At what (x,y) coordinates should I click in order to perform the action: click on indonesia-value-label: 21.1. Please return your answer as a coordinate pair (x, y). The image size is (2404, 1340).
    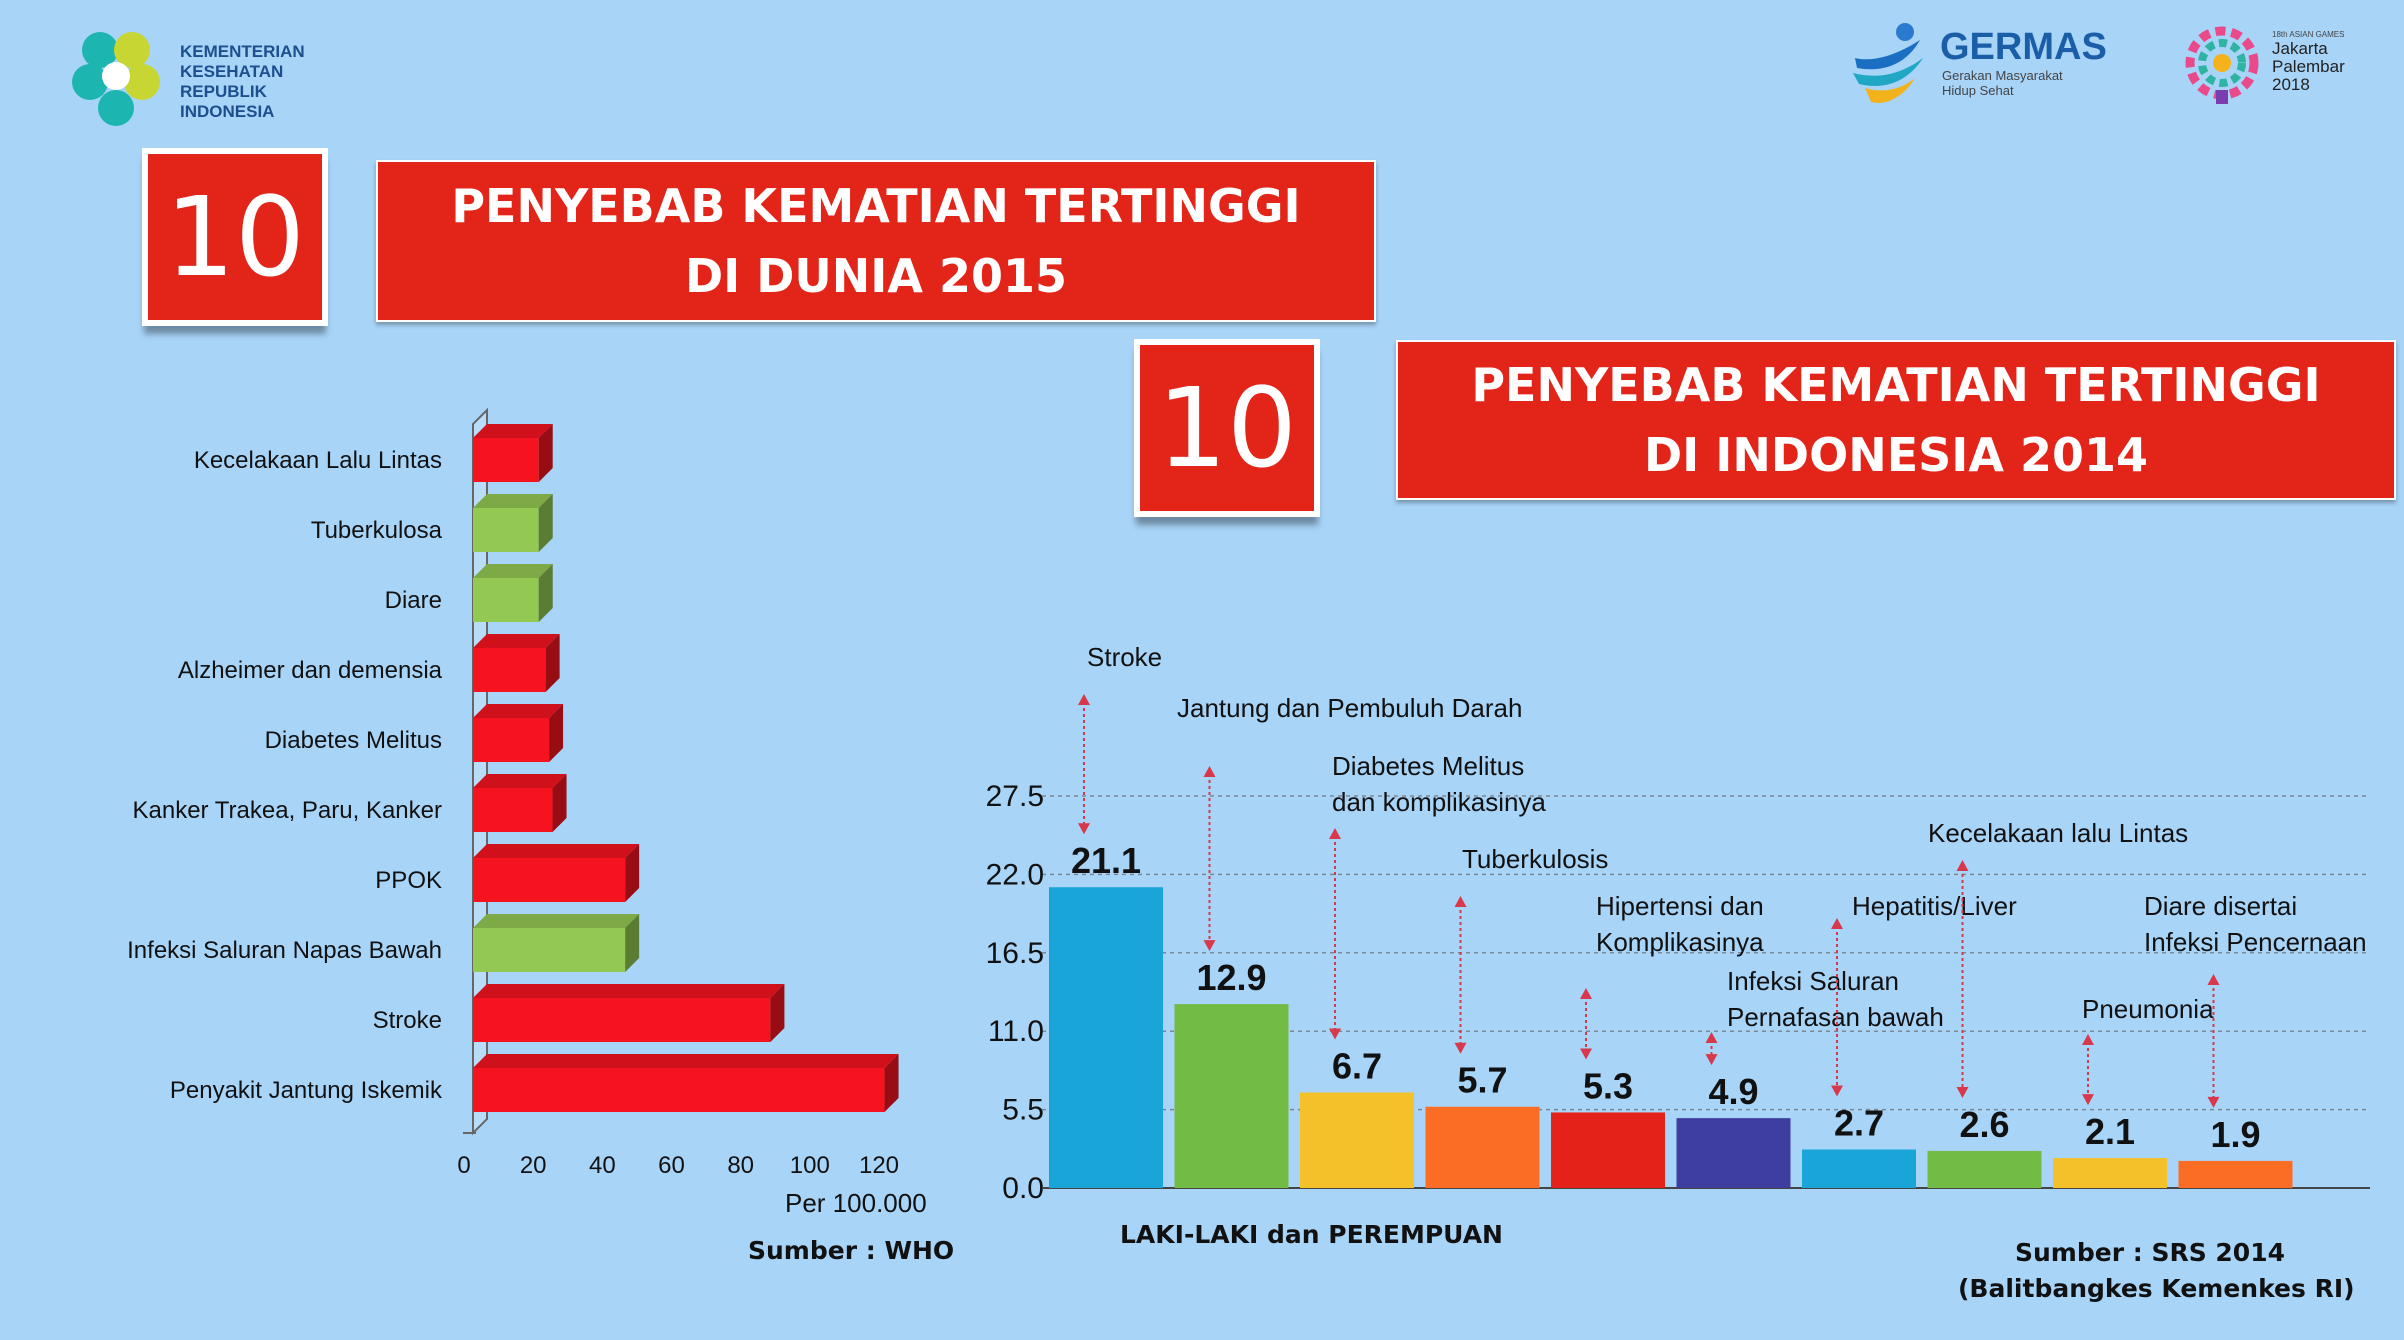
    Looking at the image, I should click on (1106, 860).